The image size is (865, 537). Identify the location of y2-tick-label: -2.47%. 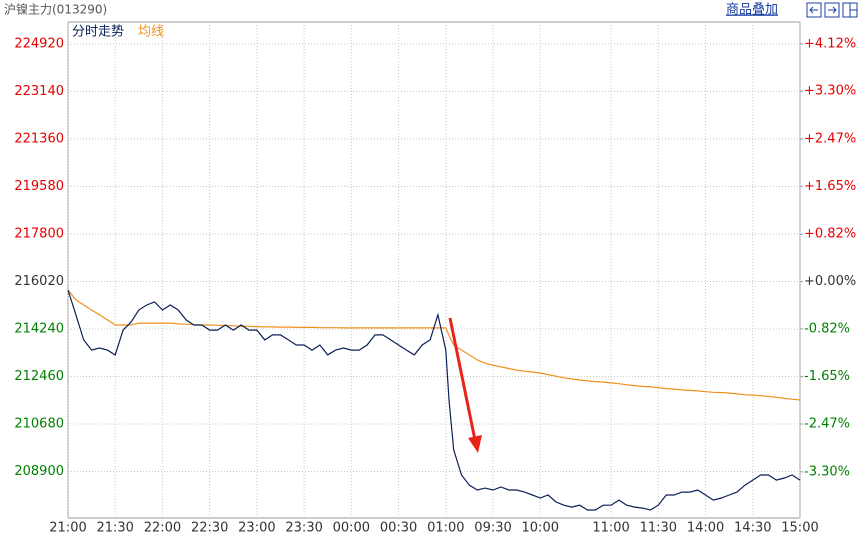
(827, 423).